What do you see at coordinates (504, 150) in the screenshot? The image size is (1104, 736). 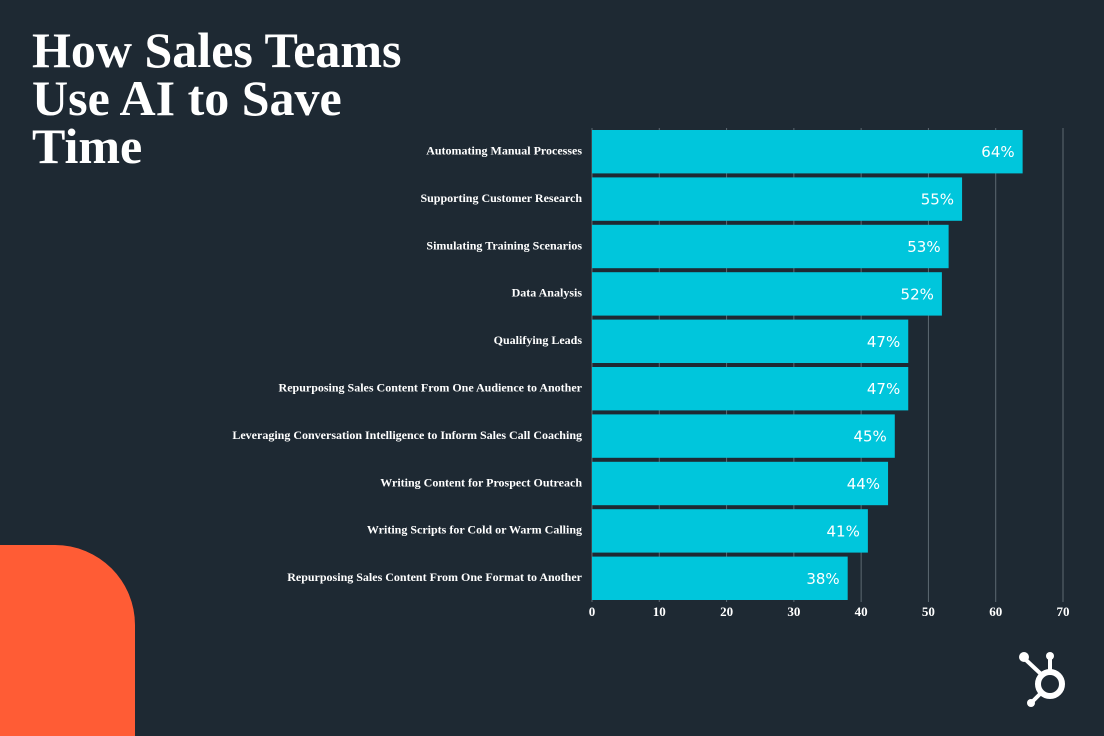 I see `y-tick-label: Automating Manual Processes` at bounding box center [504, 150].